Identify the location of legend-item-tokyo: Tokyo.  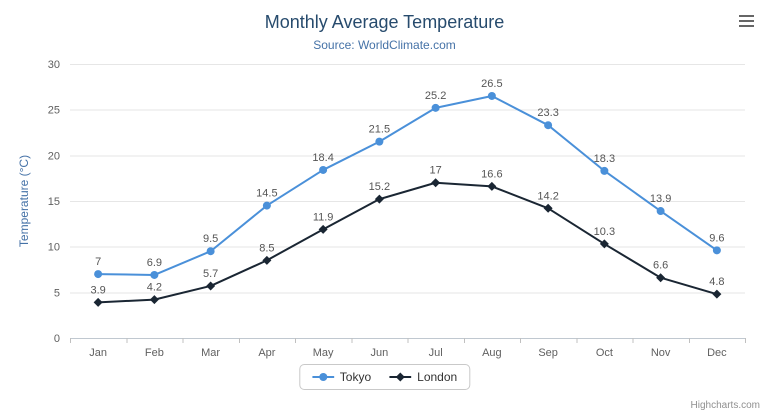
(341, 377).